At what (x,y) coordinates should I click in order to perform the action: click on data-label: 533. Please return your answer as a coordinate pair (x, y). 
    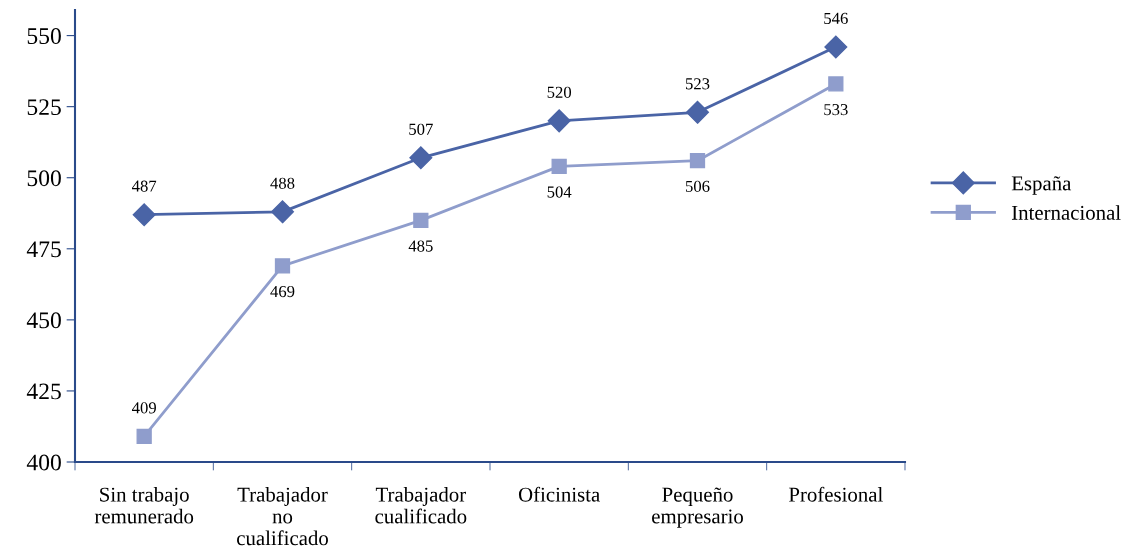
    Looking at the image, I should click on (836, 110).